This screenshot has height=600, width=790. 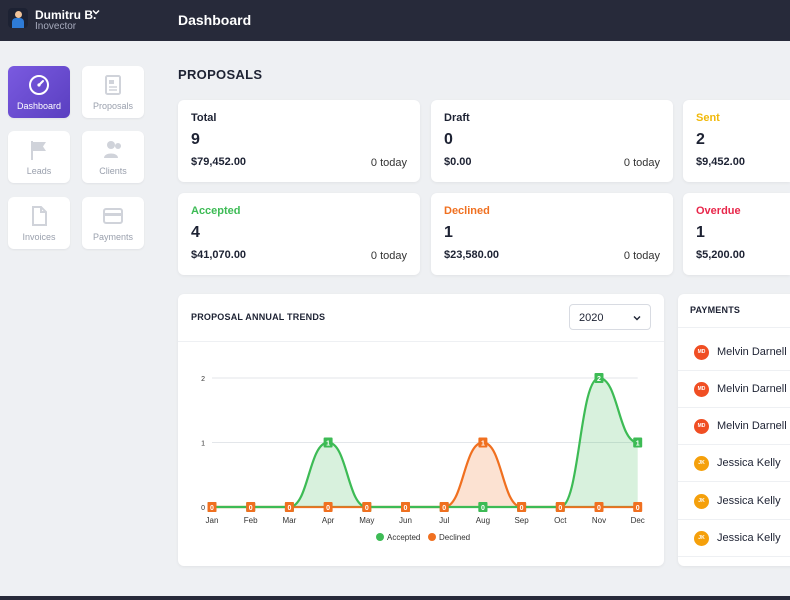 What do you see at coordinates (720, 255) in the screenshot?
I see `card-amount: $5,200.00` at bounding box center [720, 255].